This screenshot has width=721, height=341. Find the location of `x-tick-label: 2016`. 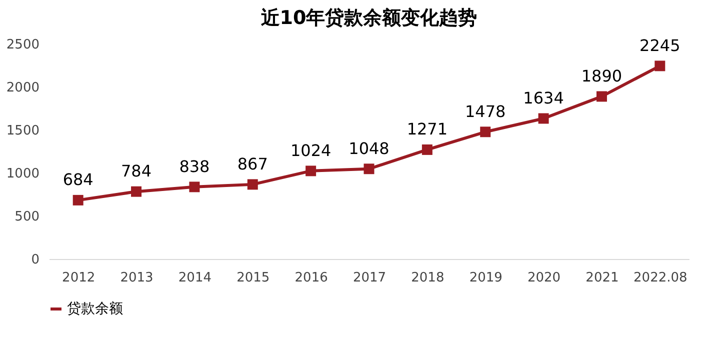

x-tick-label: 2016 is located at coordinates (311, 278).